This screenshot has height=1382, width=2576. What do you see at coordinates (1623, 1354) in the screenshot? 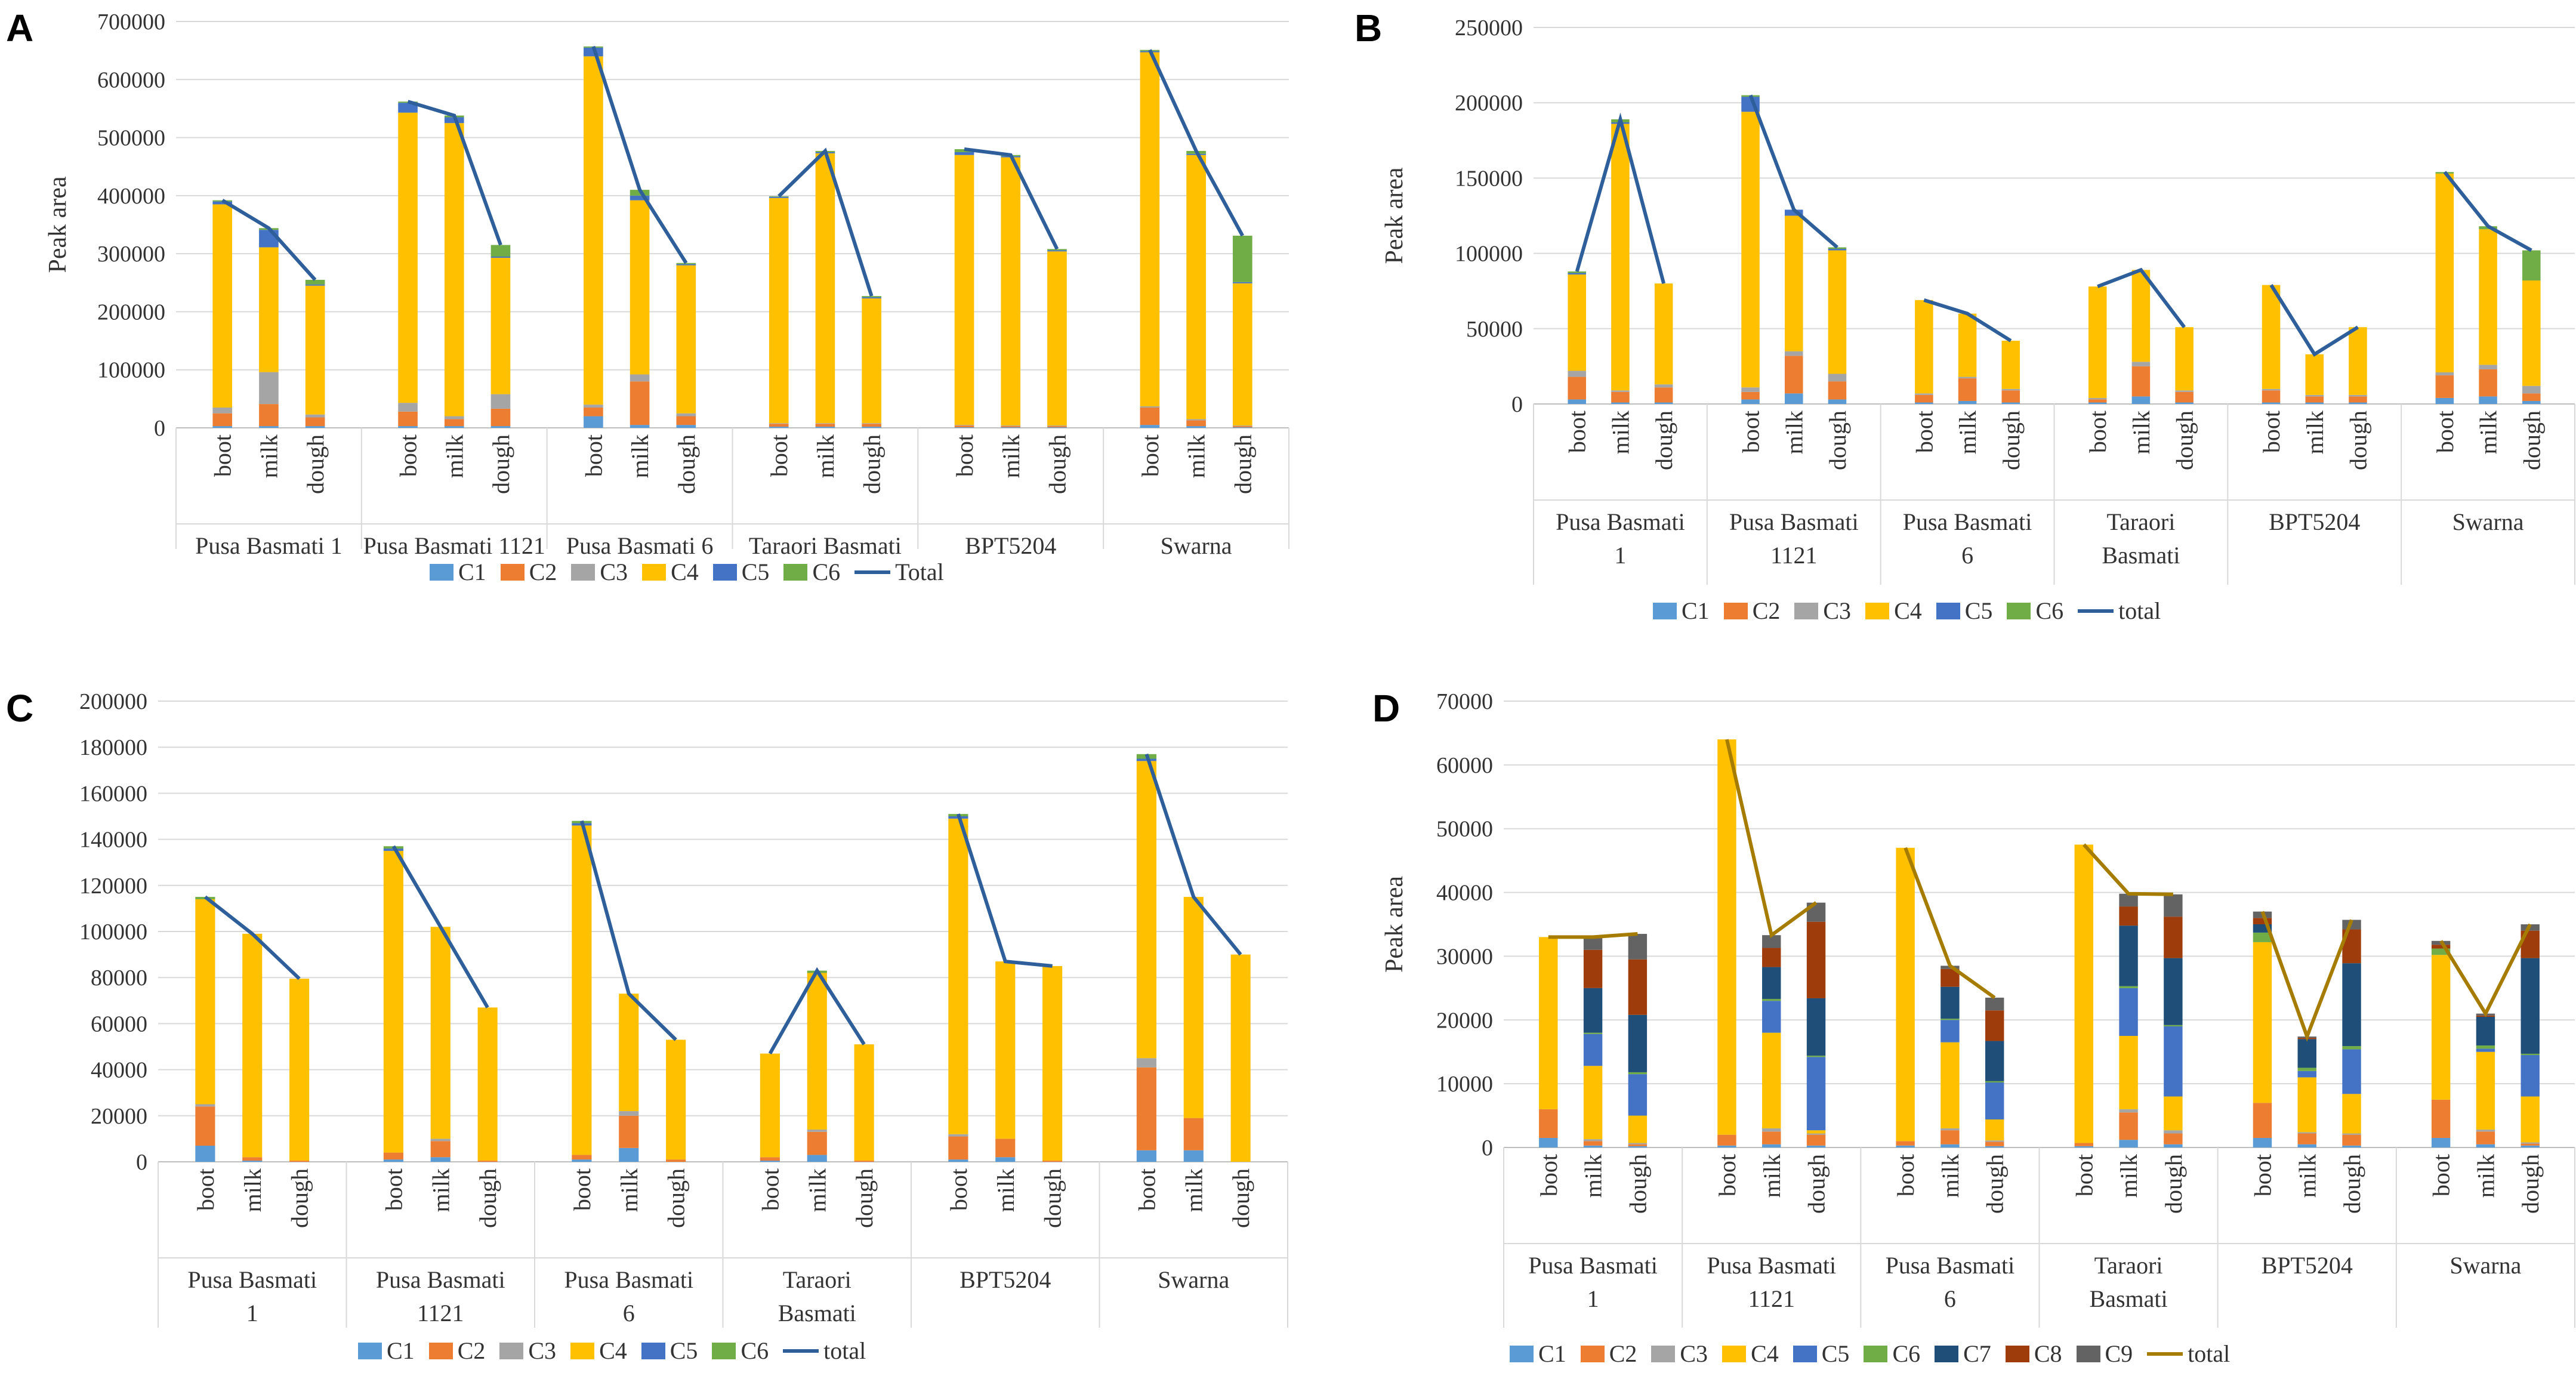
I see `legend-label: C2` at bounding box center [1623, 1354].